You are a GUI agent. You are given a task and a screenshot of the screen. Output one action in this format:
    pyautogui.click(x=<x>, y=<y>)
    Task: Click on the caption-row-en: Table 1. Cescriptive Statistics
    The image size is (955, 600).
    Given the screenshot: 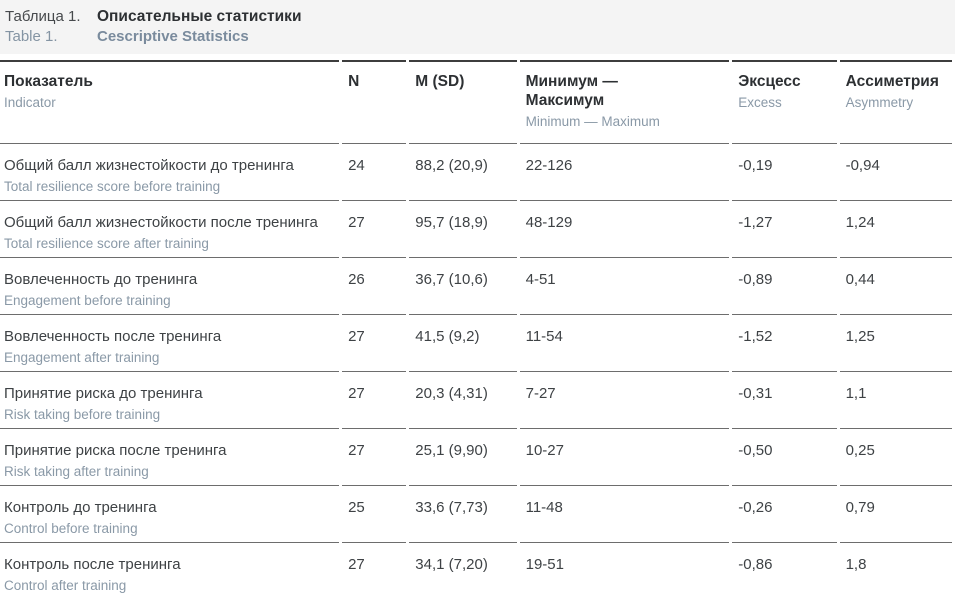 What is the action you would take?
    pyautogui.click(x=480, y=37)
    